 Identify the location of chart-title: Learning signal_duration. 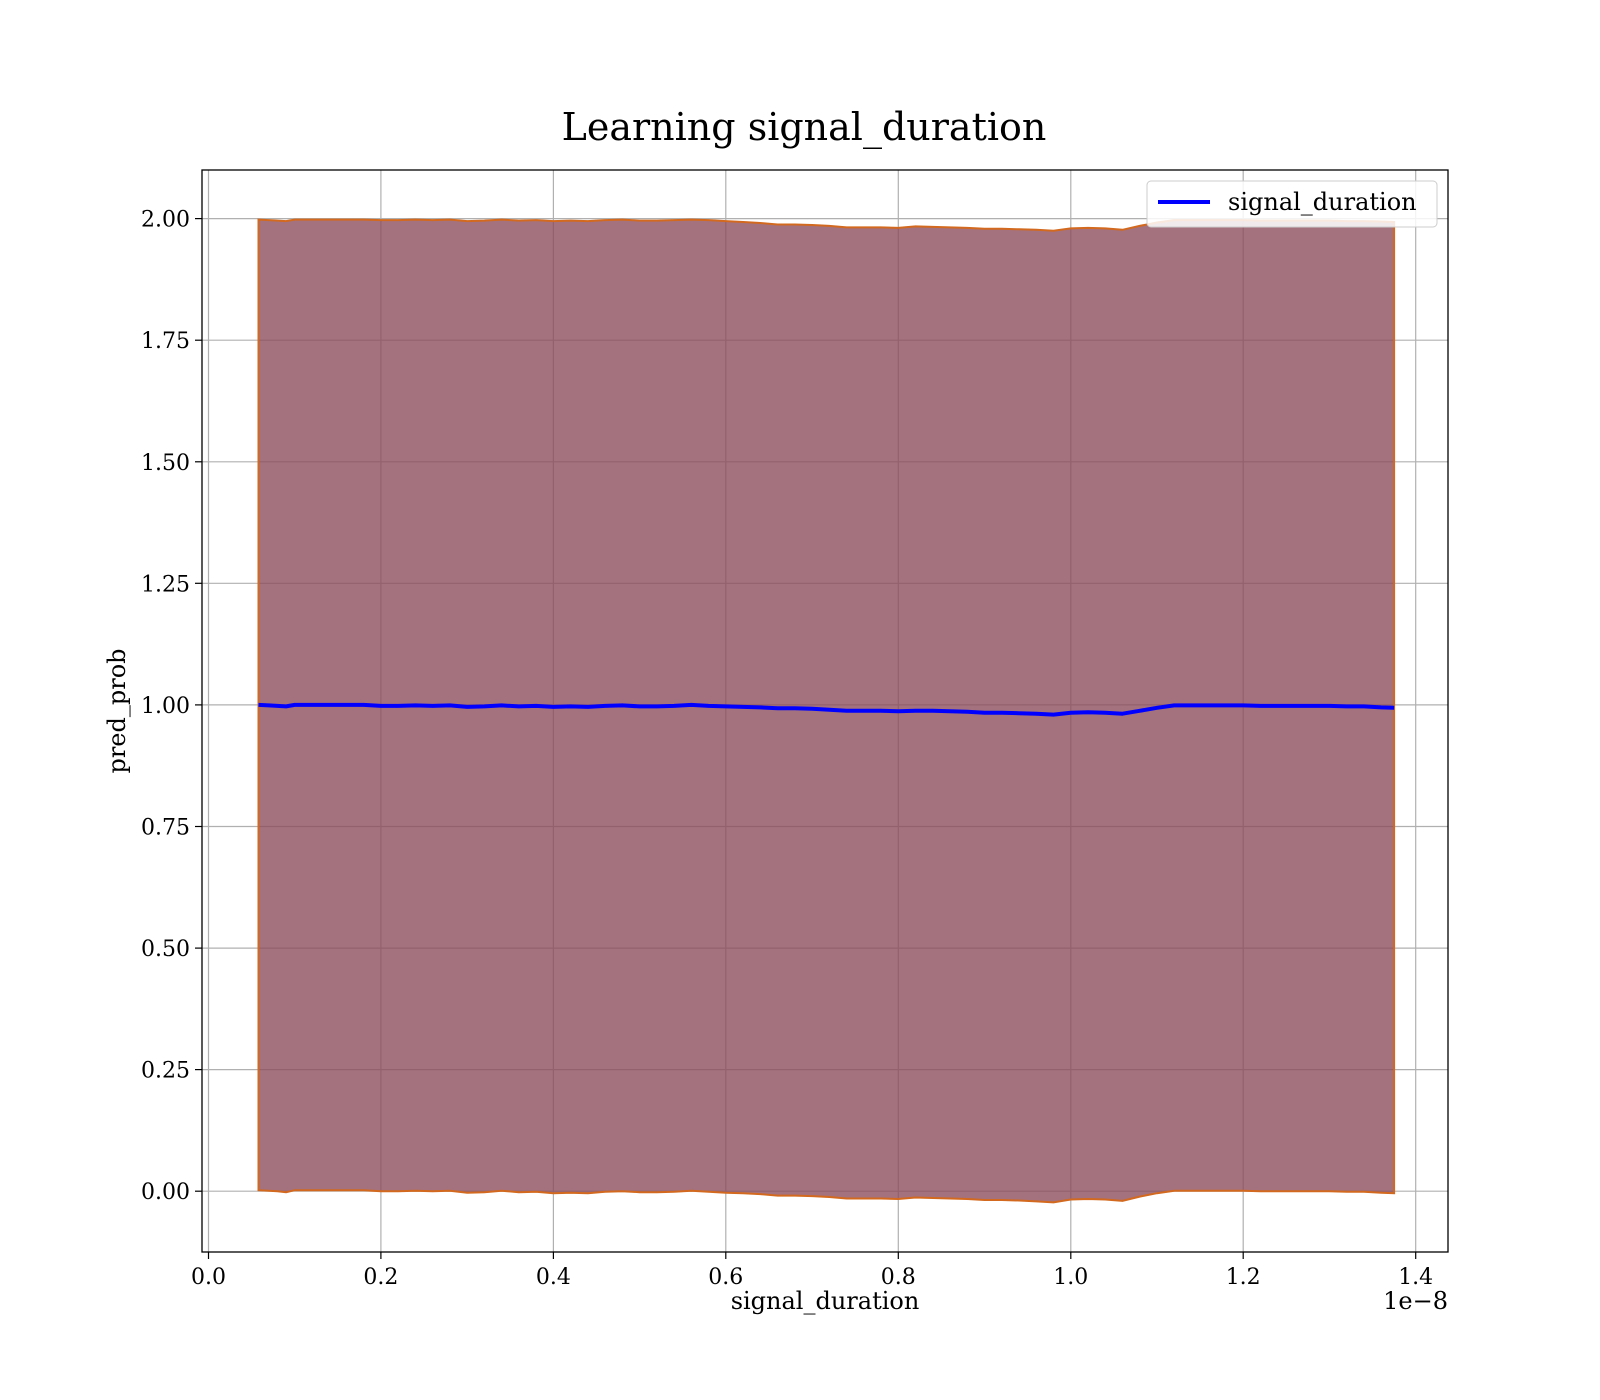
(804, 127).